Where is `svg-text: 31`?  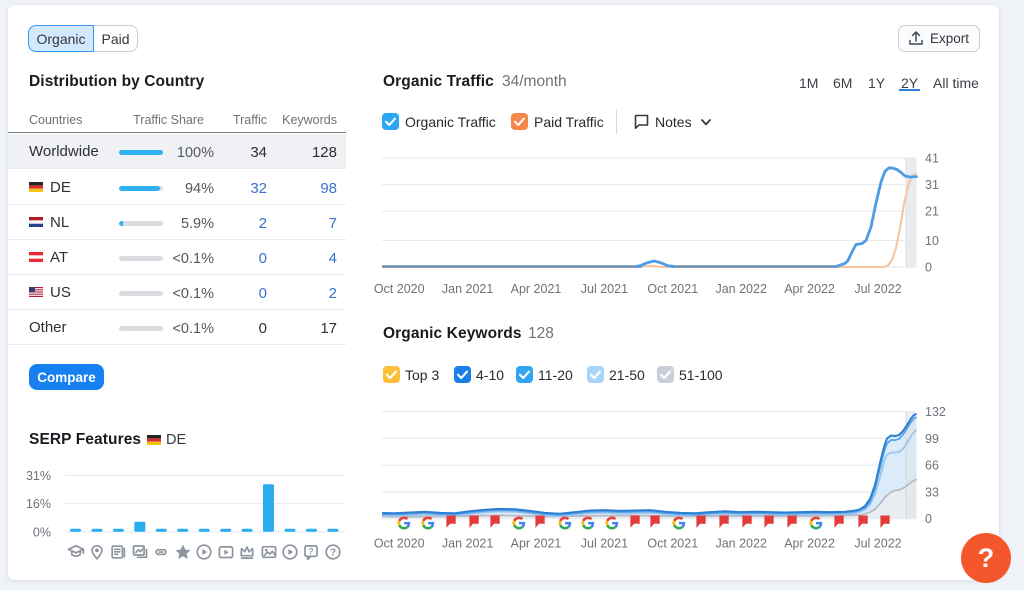
svg-text: 31 is located at coordinates (932, 185).